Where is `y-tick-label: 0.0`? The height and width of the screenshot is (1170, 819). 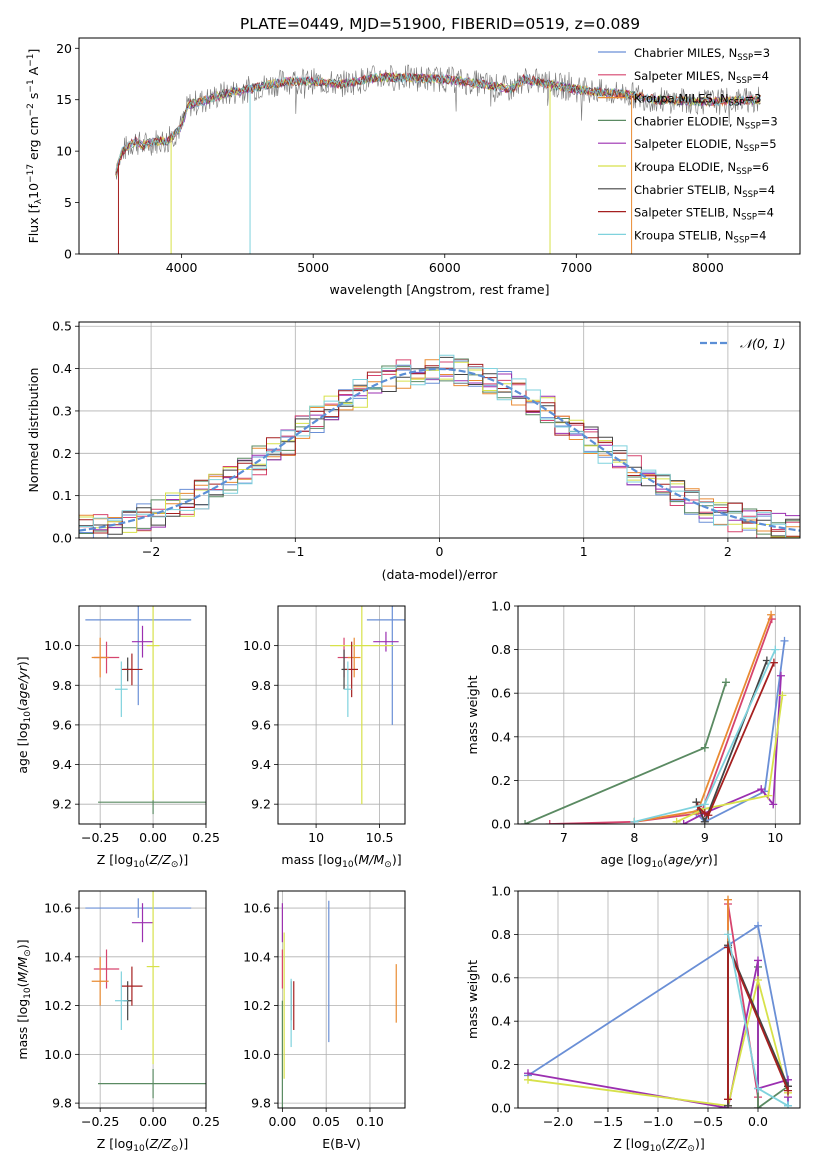 y-tick-label: 0.0 is located at coordinates (501, 824).